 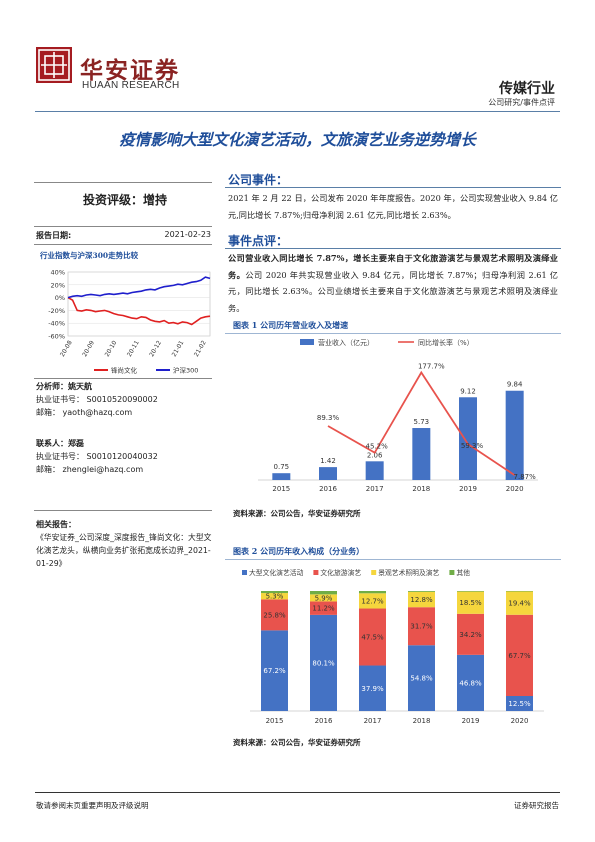 What do you see at coordinates (258, 180) in the screenshot?
I see `event-heading: 公司事件：` at bounding box center [258, 180].